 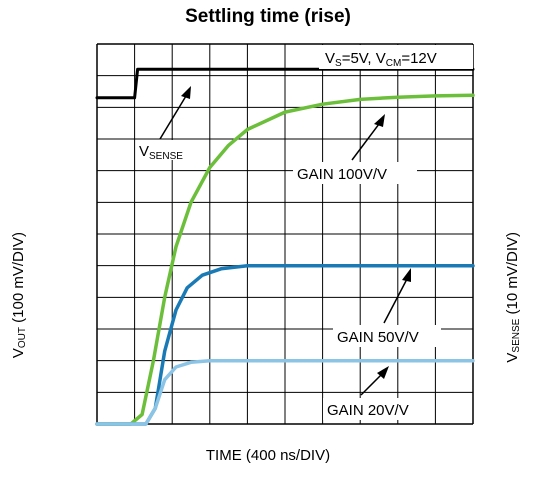 I want to click on x-axis-label: TIME (400 ns/DIV), so click(x=268, y=455).